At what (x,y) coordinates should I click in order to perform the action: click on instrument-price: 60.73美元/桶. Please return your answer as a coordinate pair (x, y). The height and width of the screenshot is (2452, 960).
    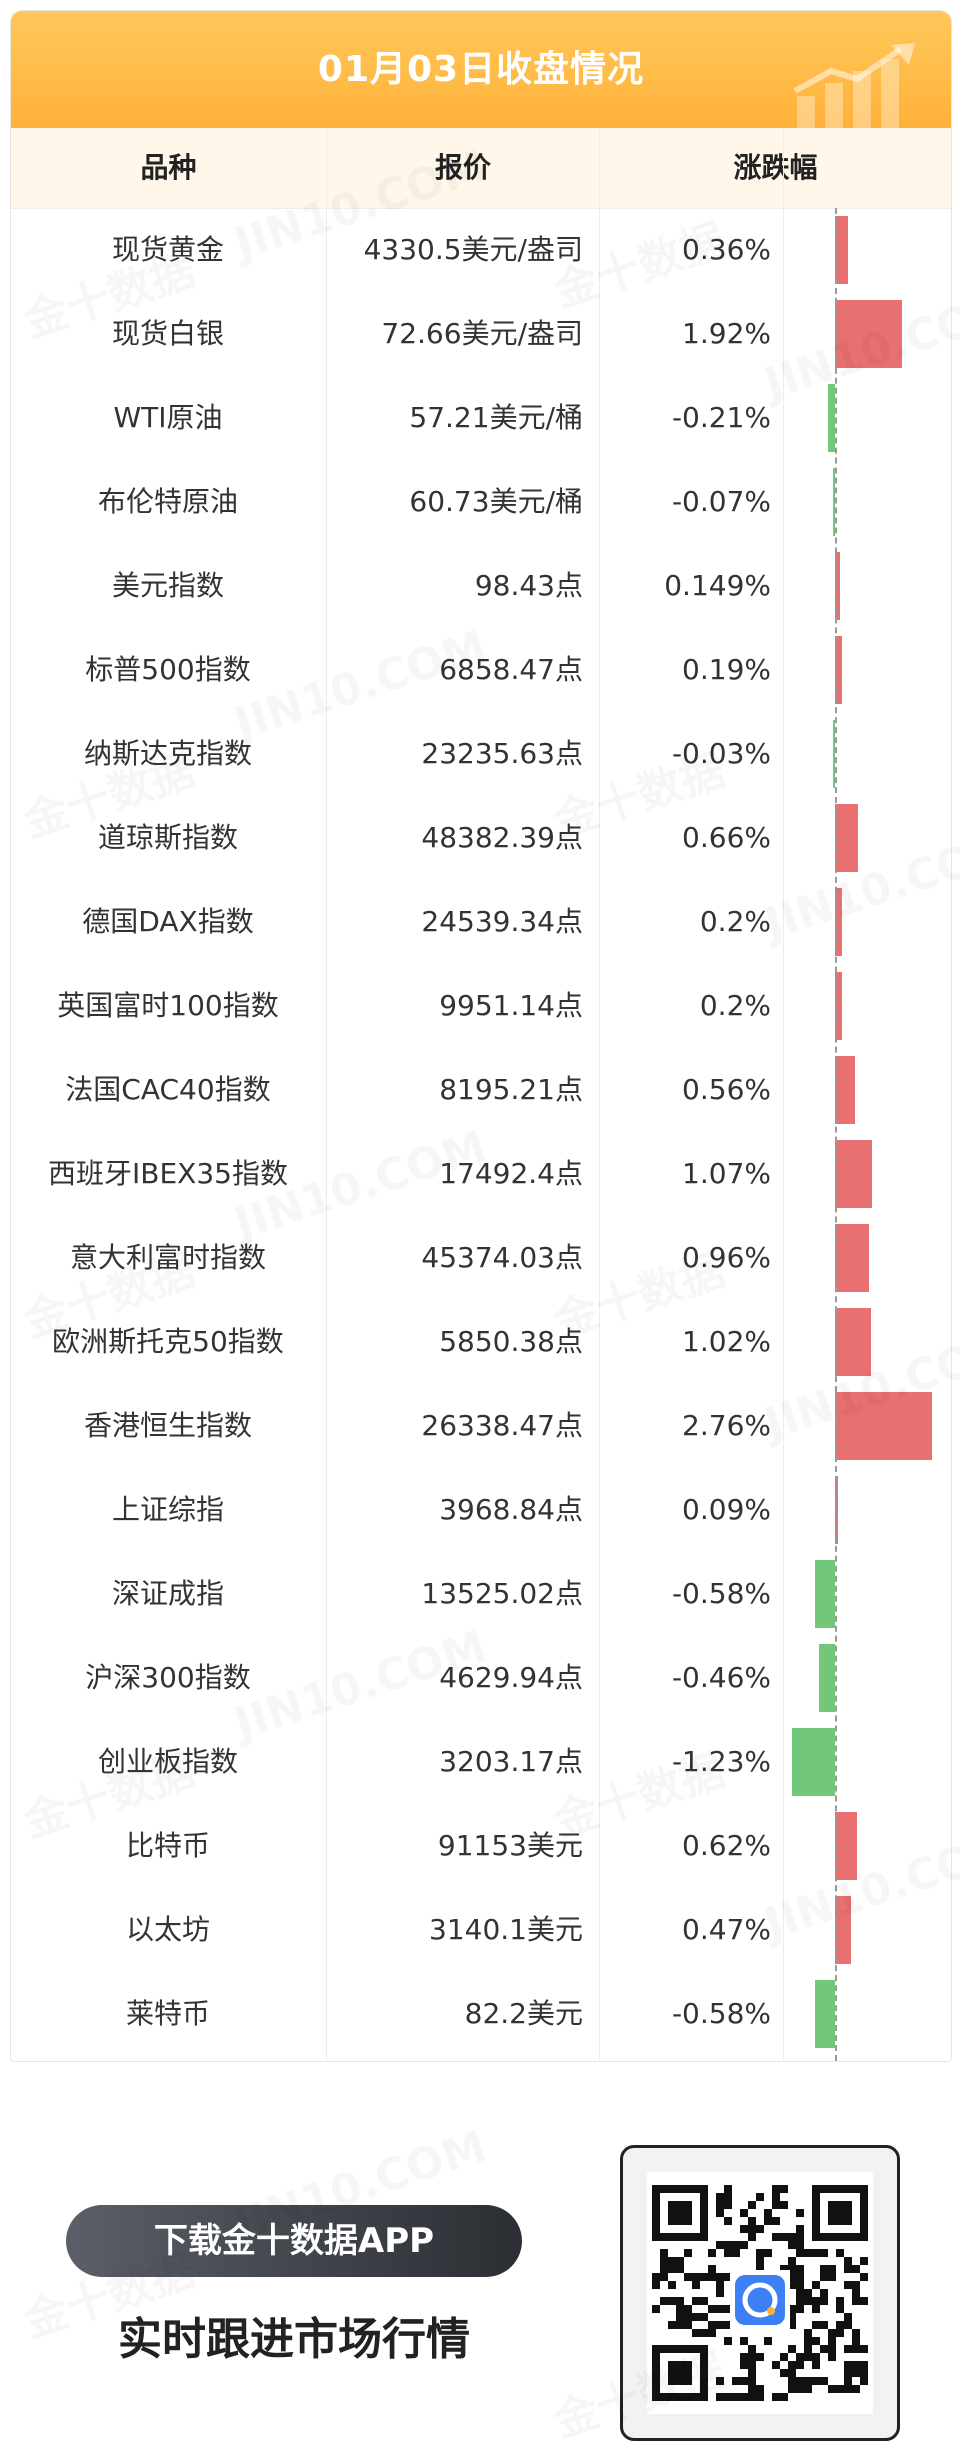
    Looking at the image, I should click on (496, 501).